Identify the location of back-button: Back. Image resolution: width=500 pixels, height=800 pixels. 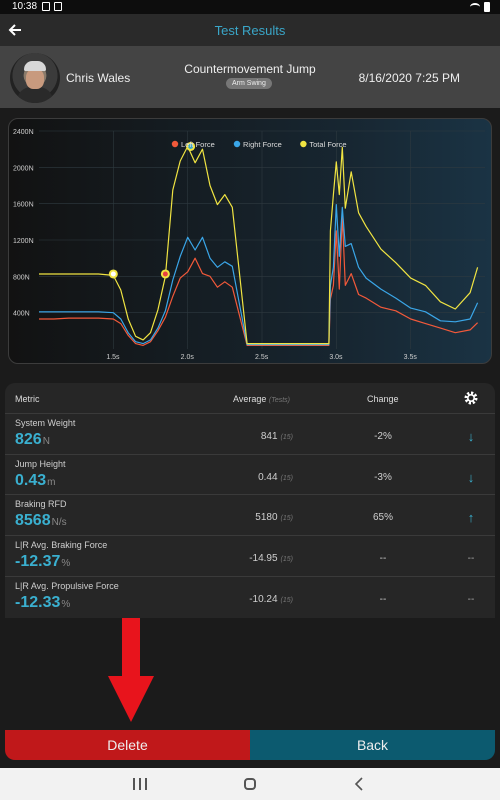
(372, 745).